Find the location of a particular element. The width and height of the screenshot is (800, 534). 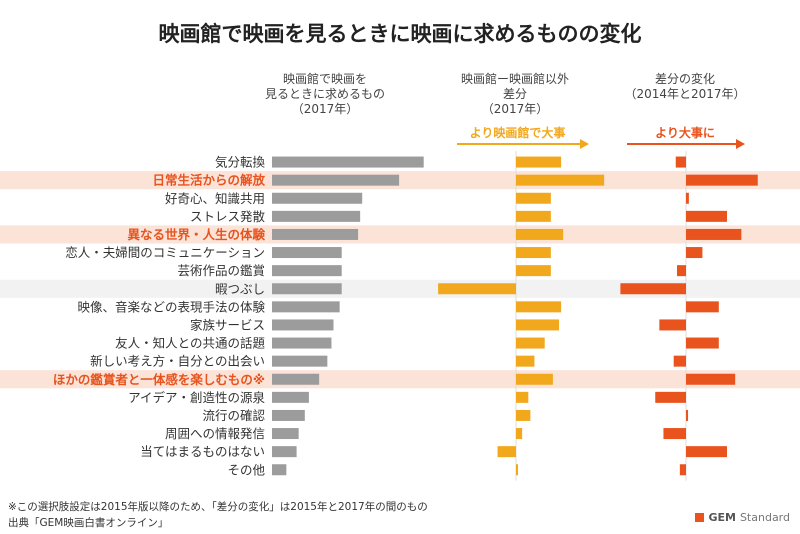

series-1-header-line: 見るときに求めるもの is located at coordinates (324, 94).